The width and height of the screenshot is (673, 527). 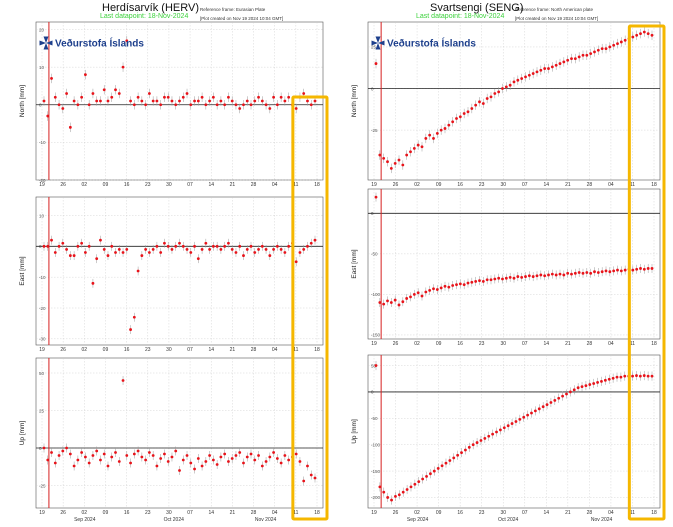 I want to click on plot-created-herv: [Plot created on Nov 19 2024 10:04 GMT], so click(x=242, y=18).